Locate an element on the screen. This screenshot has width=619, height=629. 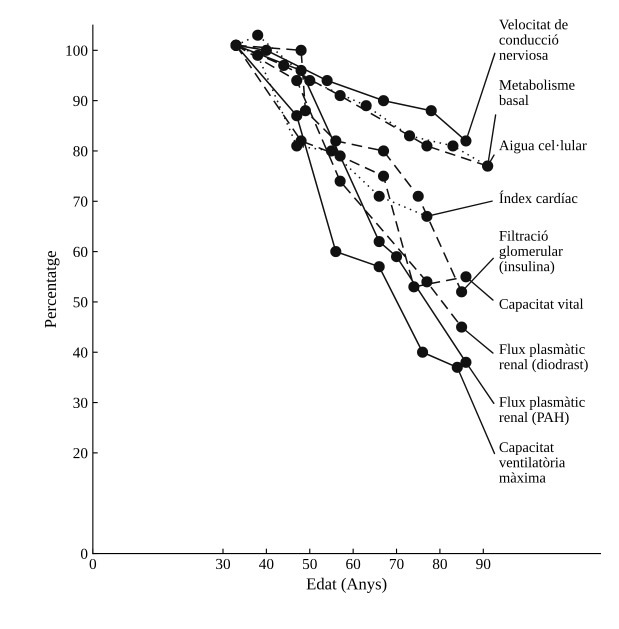
y-tick-label: 0 is located at coordinates (84, 553).